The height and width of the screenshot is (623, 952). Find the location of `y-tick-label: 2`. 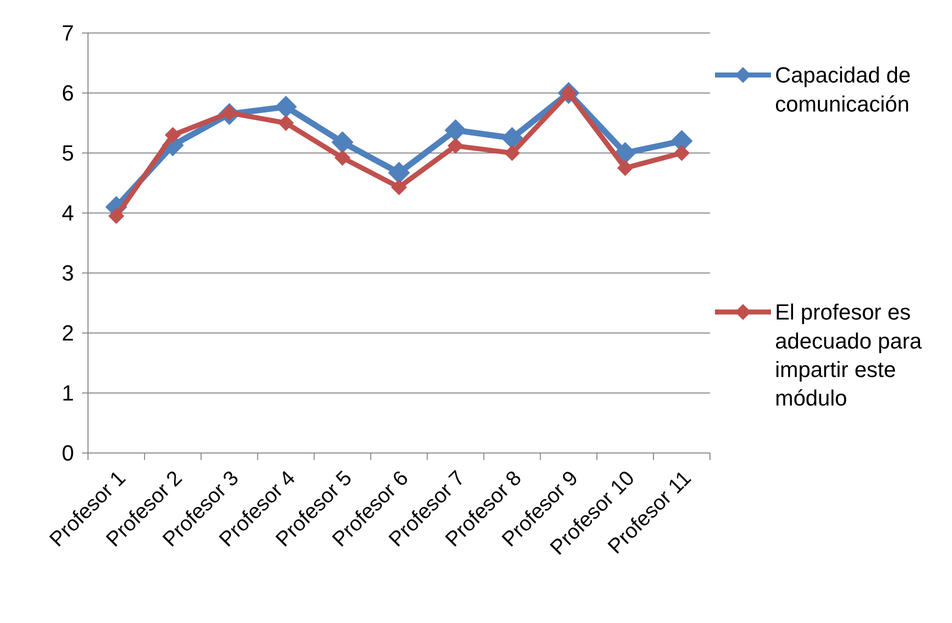

y-tick-label: 2 is located at coordinates (68, 333).